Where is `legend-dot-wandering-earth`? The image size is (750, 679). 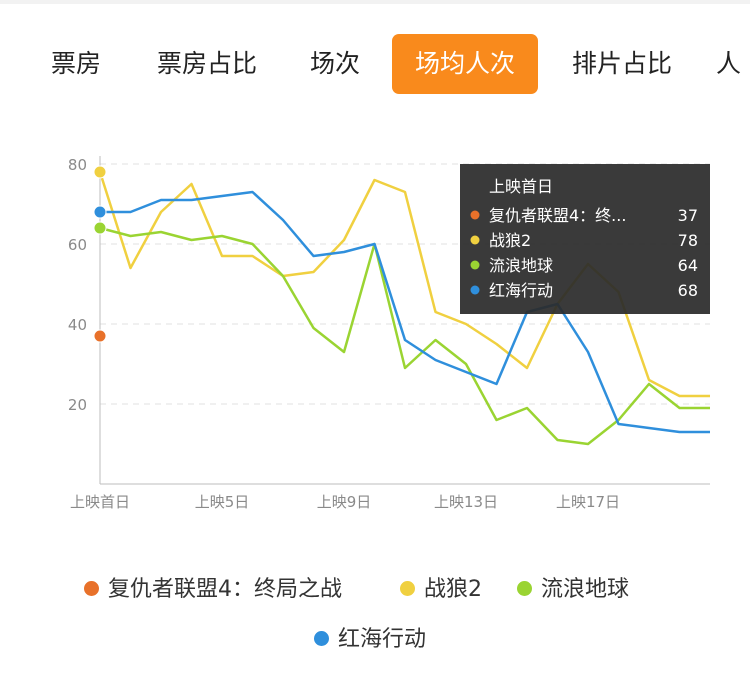
legend-dot-wandering-earth is located at coordinates (524, 588).